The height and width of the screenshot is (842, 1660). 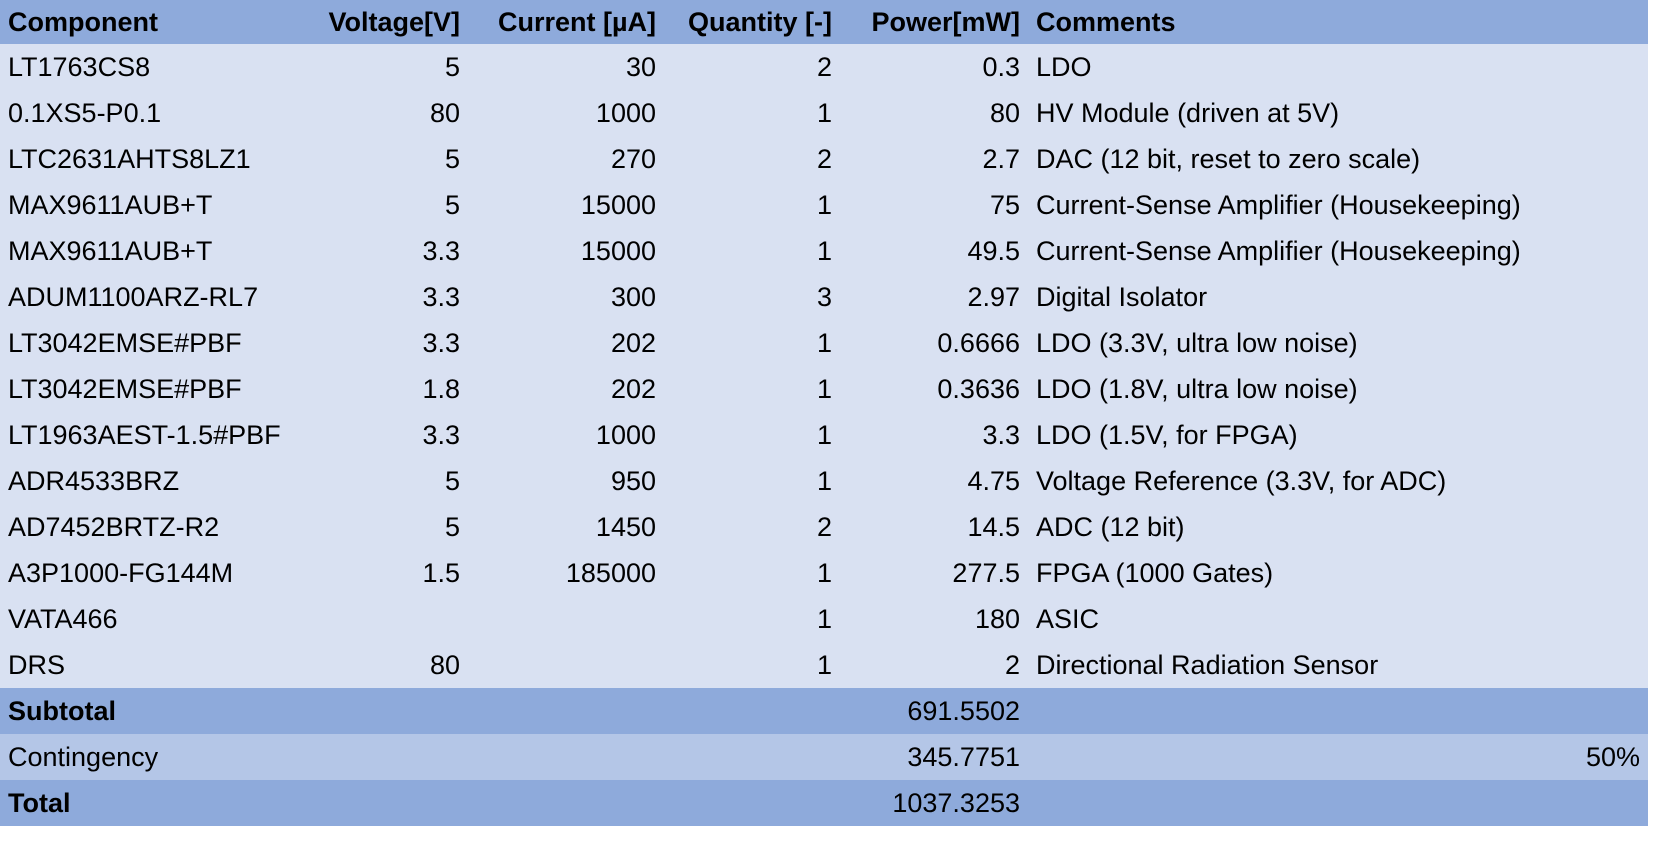 What do you see at coordinates (384, 22) in the screenshot?
I see `header-voltage: Voltage[V]` at bounding box center [384, 22].